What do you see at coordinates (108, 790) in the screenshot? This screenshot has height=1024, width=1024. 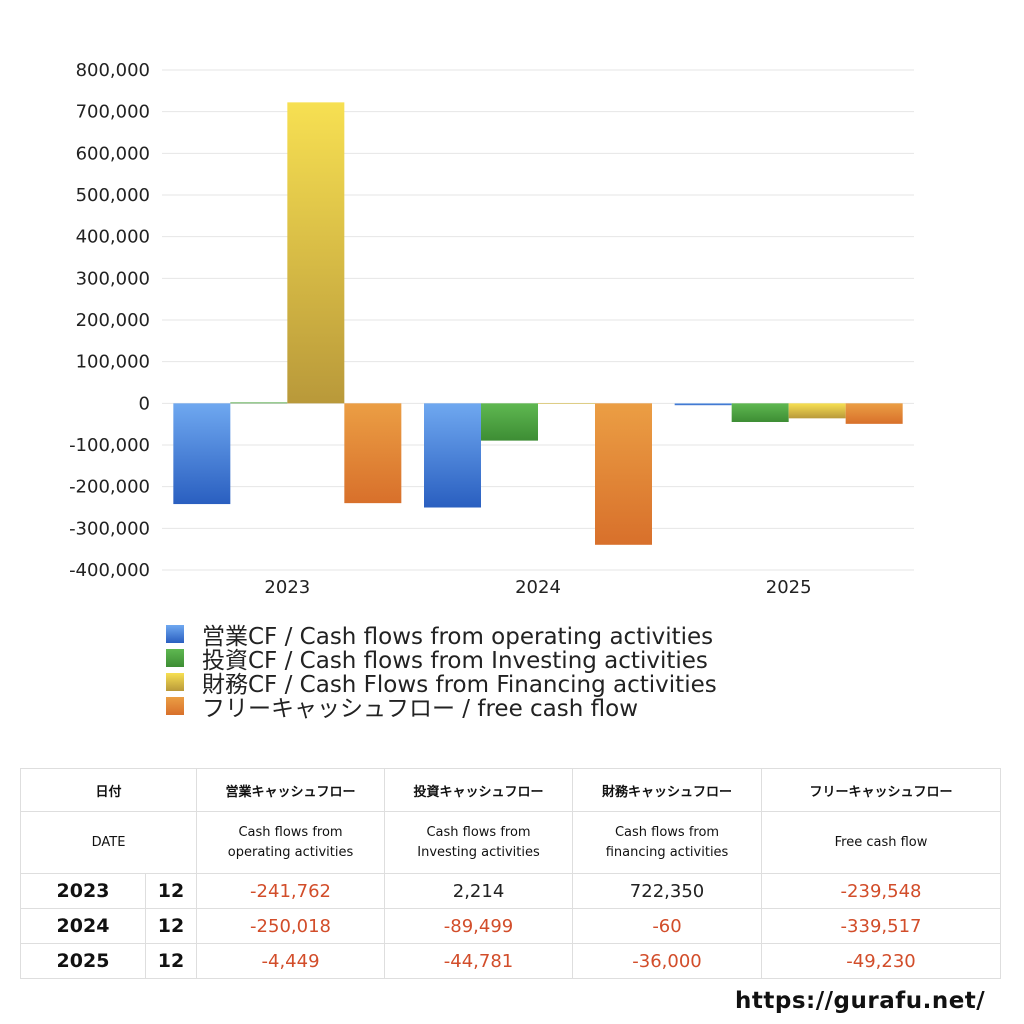 I see `header-date-jp: 日付` at bounding box center [108, 790].